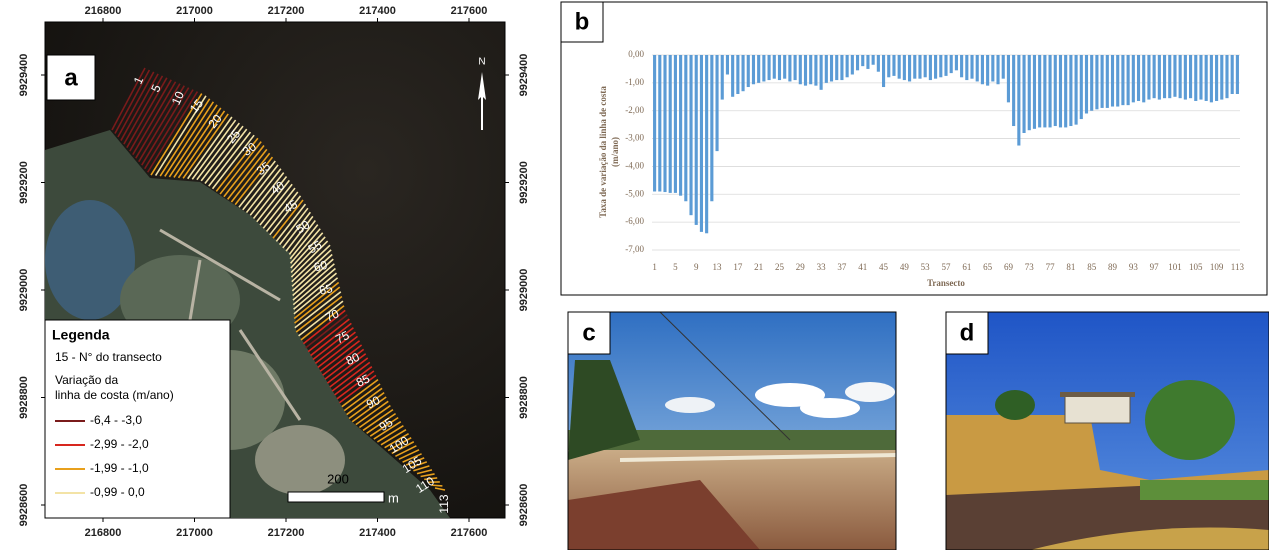  I want to click on transect-label: 75, so click(342, 337).